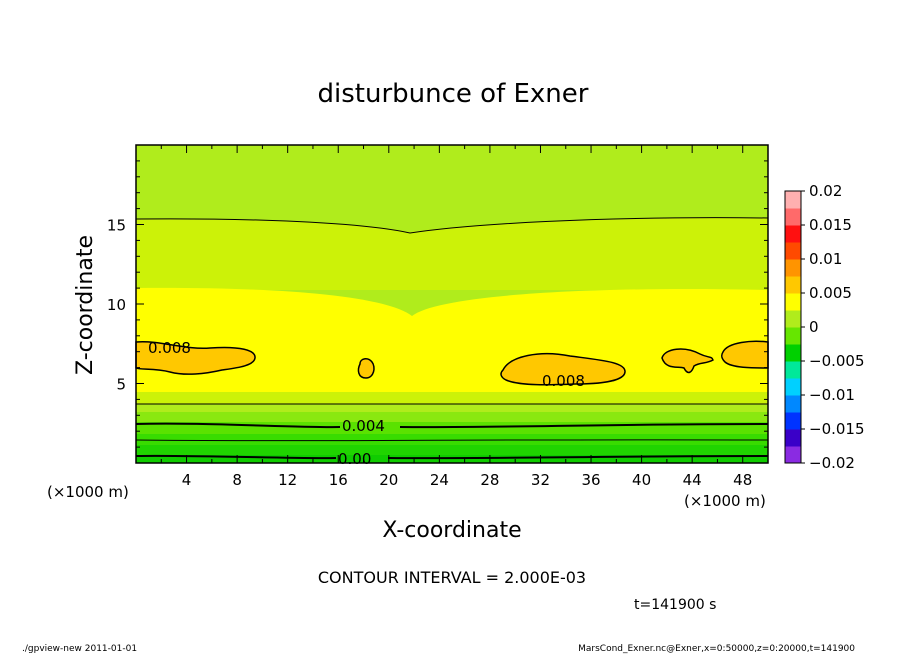 The width and height of the screenshot is (904, 654). Describe the element at coordinates (452, 225) in the screenshot. I see `contour-line-upper` at that location.